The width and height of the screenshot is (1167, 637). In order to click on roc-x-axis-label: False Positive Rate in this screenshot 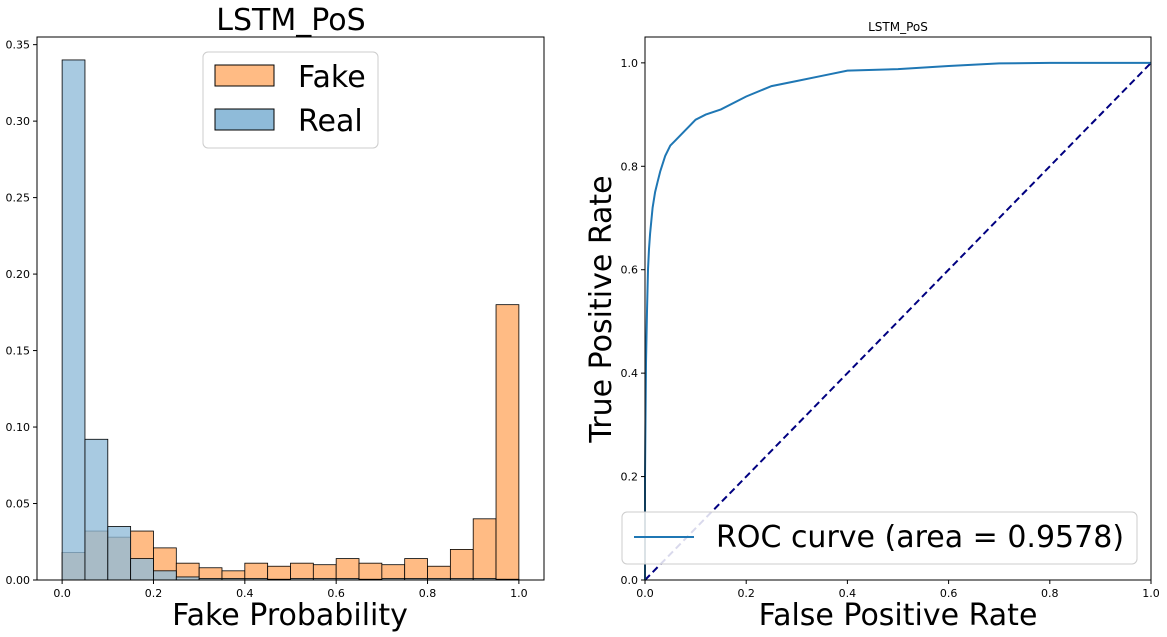, I will do `click(898, 615)`.